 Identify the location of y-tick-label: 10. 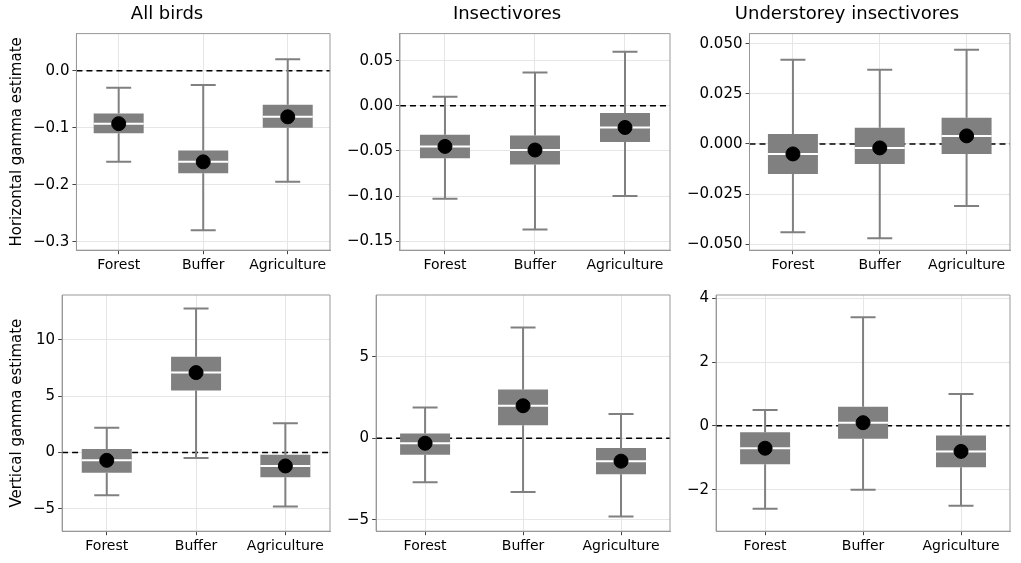
(46, 338).